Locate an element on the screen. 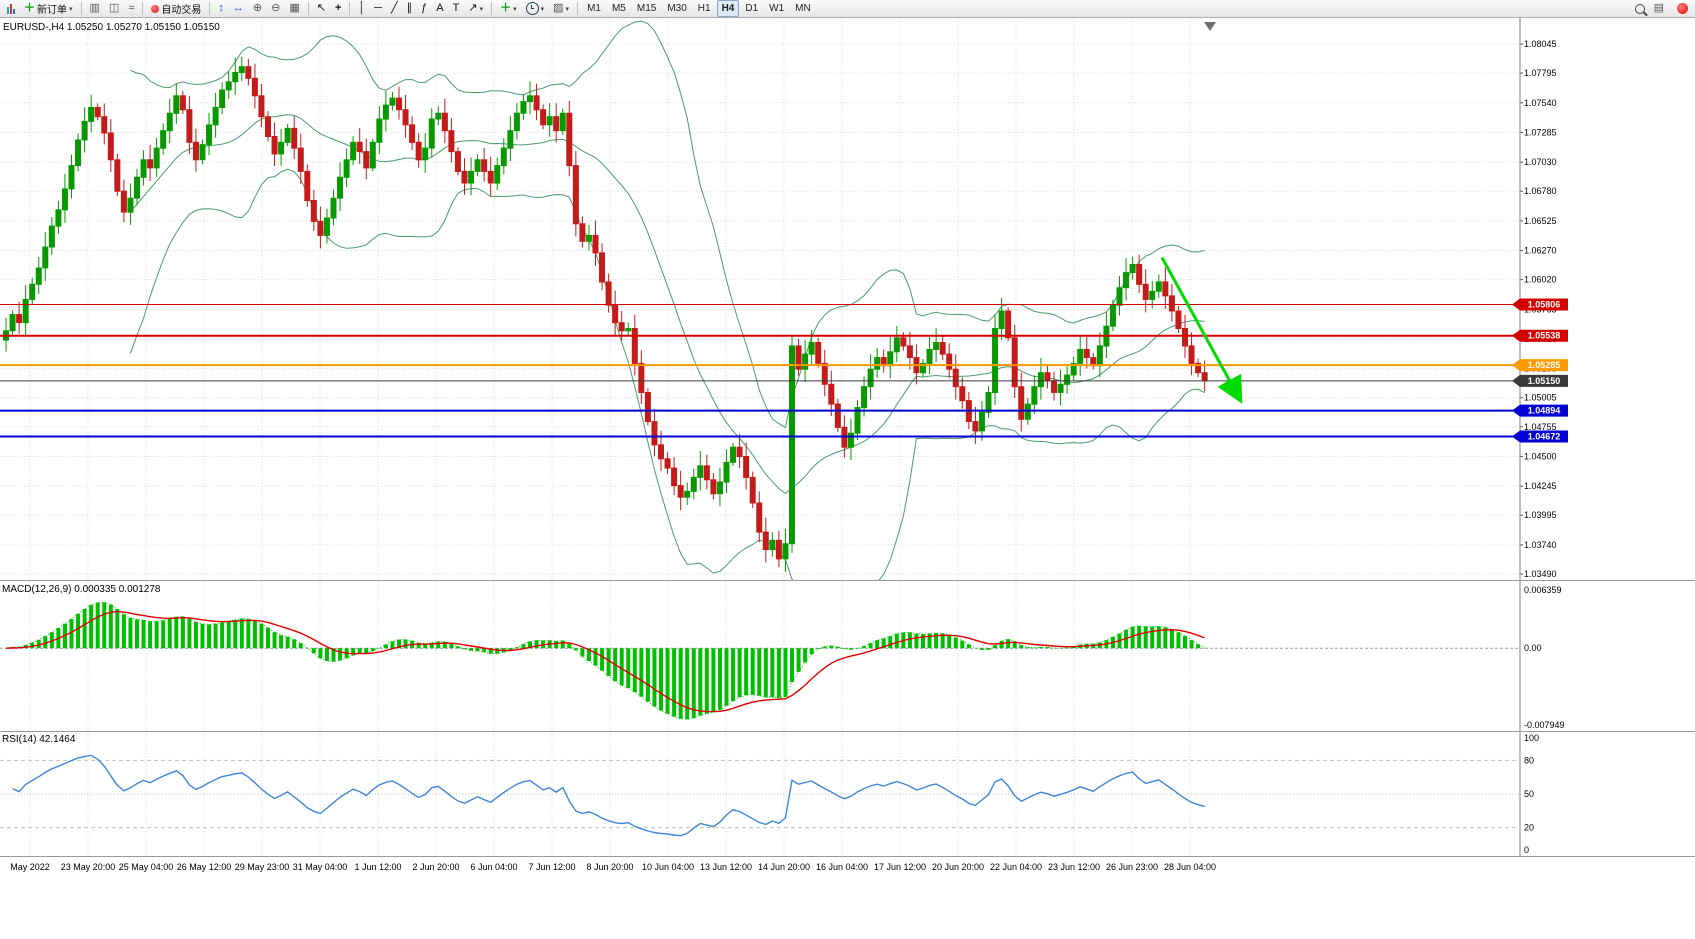 This screenshot has width=1695, height=939. horizontal-line-button: ─ is located at coordinates (378, 8).